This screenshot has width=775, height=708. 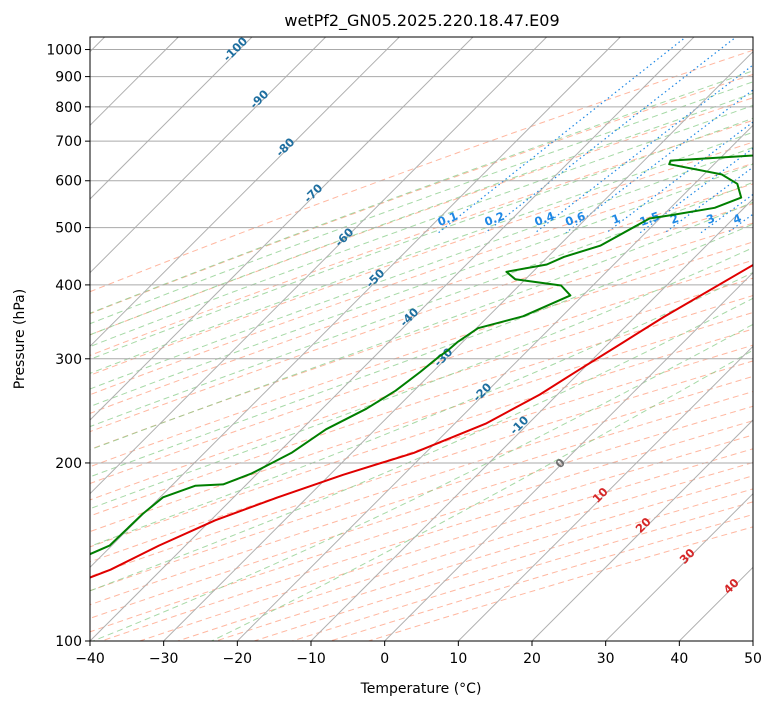 I want to click on y-tick-label: 700, so click(x=68, y=142).